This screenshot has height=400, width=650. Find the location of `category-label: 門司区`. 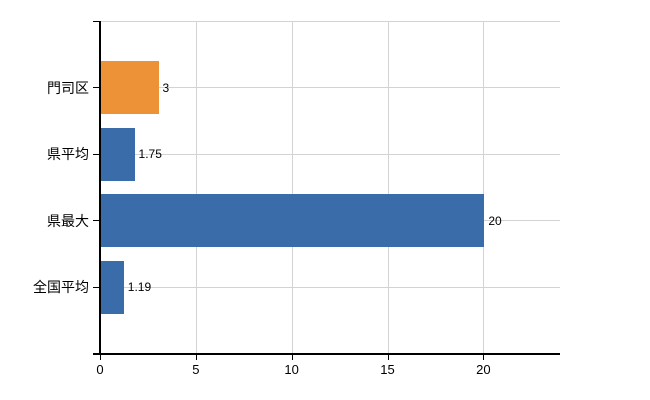

category-label: 門司区 is located at coordinates (68, 87).